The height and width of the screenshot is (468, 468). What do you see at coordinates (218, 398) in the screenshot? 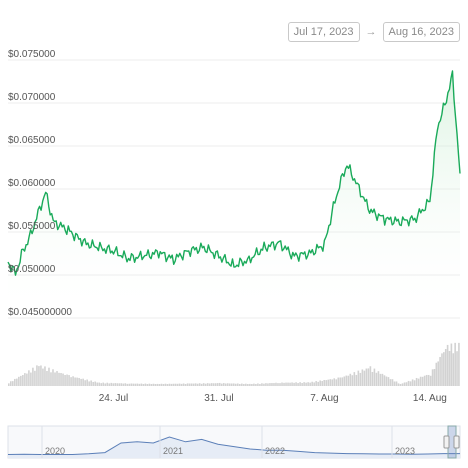
I see `x-tick-label: 31. Jul` at bounding box center [218, 398].